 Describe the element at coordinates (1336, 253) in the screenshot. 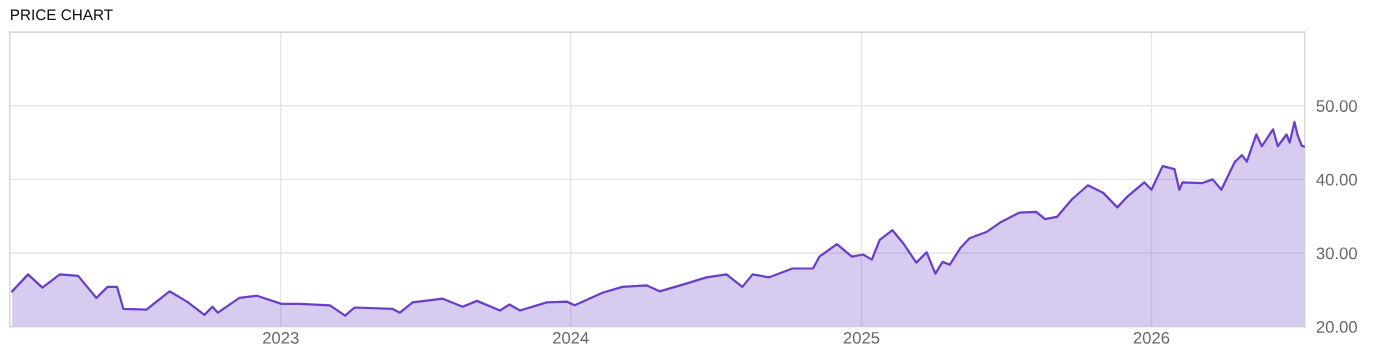

I see `y-tick-label: 30.00` at that location.